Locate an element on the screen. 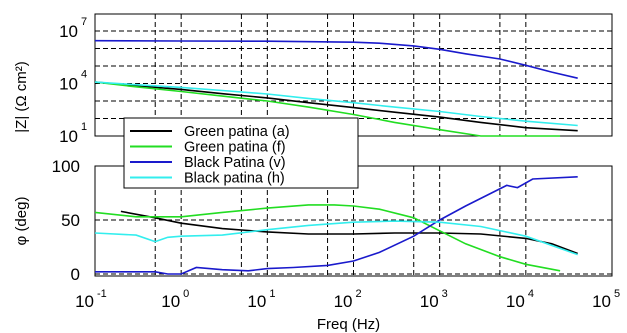 Image resolution: width=627 pixels, height=333 pixels. frequency-tick-exponent: 5 is located at coordinates (617, 294).